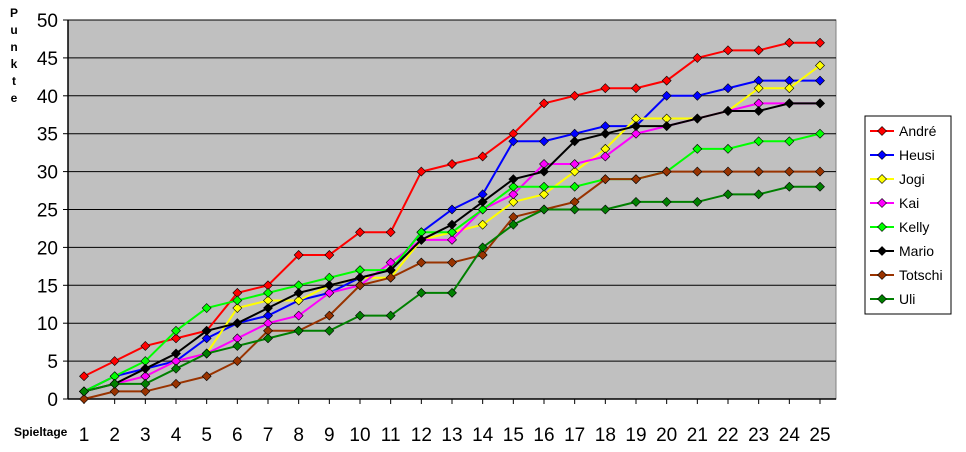 Image resolution: width=966 pixels, height=452 pixels. What do you see at coordinates (329, 435) in the screenshot?
I see `x-tick-label: 9` at bounding box center [329, 435].